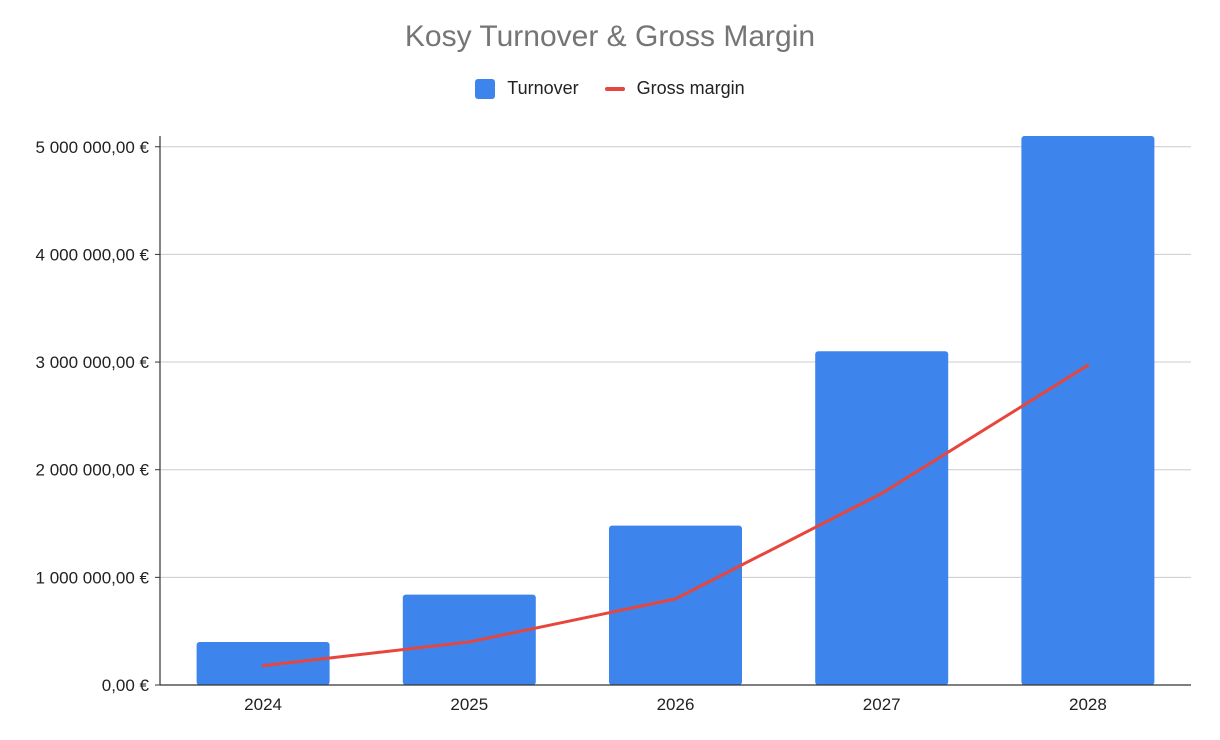  I want to click on legend-swatch-gross-margin, so click(614, 88).